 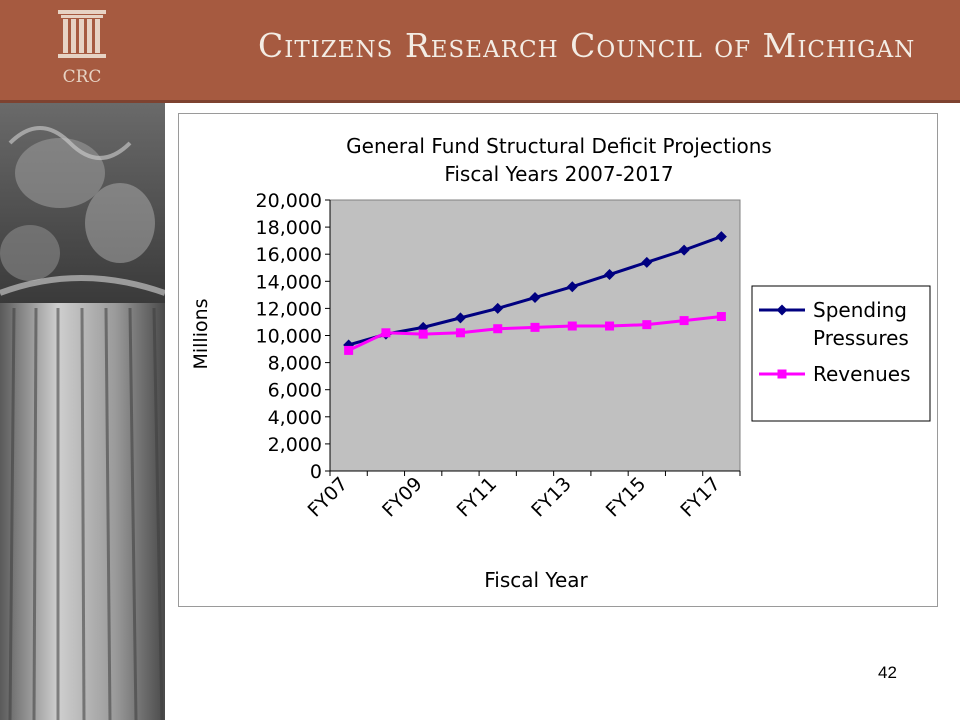 What do you see at coordinates (887, 672) in the screenshot?
I see `page-number: 42` at bounding box center [887, 672].